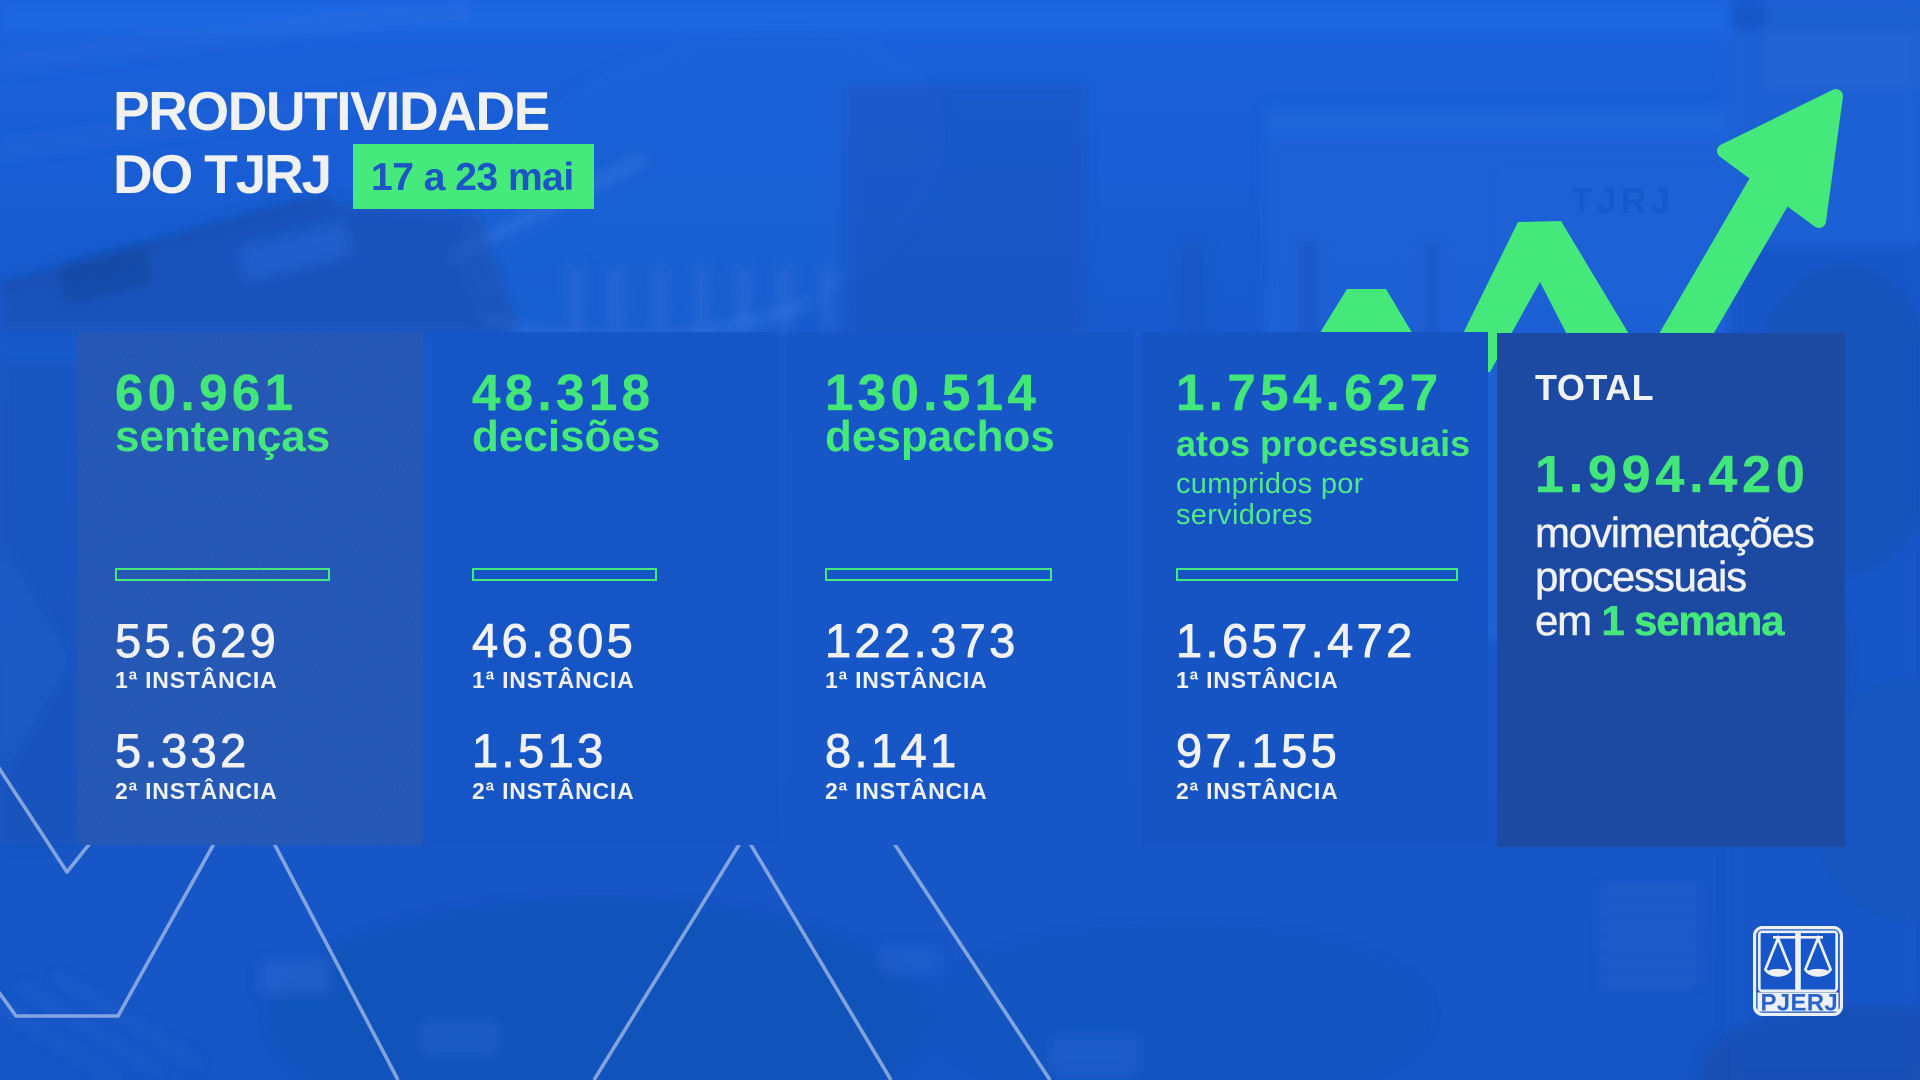  Describe the element at coordinates (1800, 1003) in the screenshot. I see `svg-text: PJERJ` at that location.